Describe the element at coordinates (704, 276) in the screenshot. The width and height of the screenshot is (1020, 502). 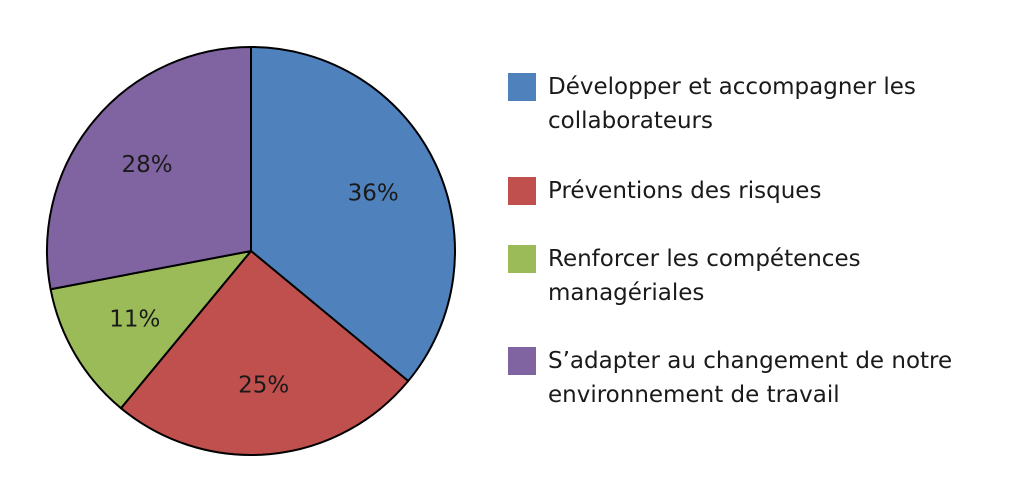
I see `legend-label: Renforcer les compétences managériales` at that location.